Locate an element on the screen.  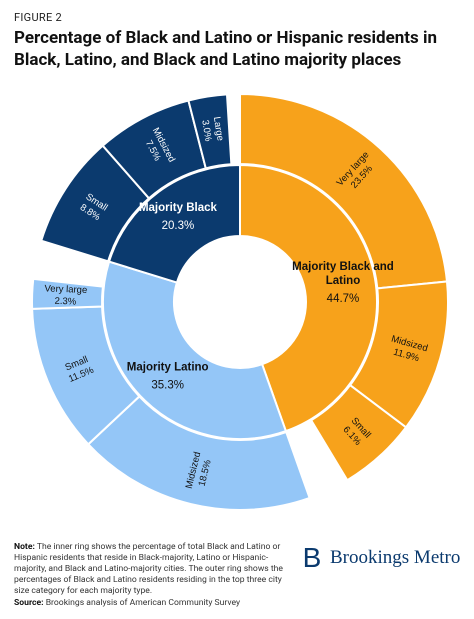
logo-text: Brookings Metro is located at coordinates (395, 557).